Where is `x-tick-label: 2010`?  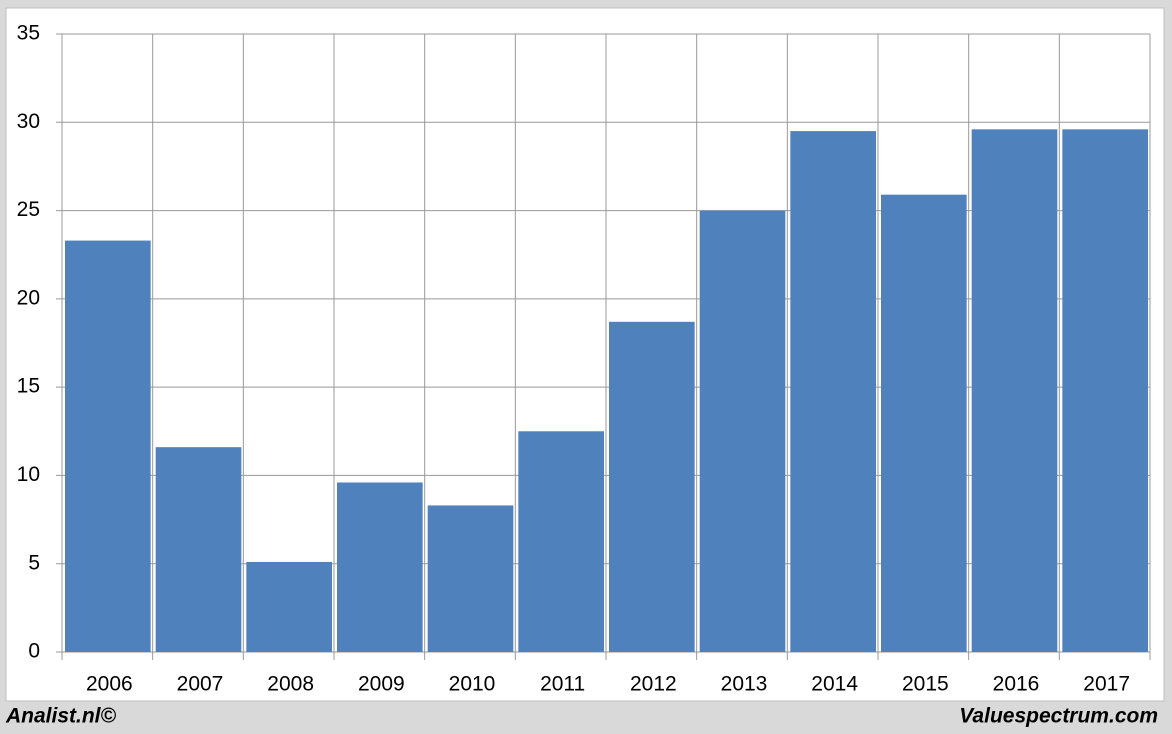
x-tick-label: 2010 is located at coordinates (472, 684).